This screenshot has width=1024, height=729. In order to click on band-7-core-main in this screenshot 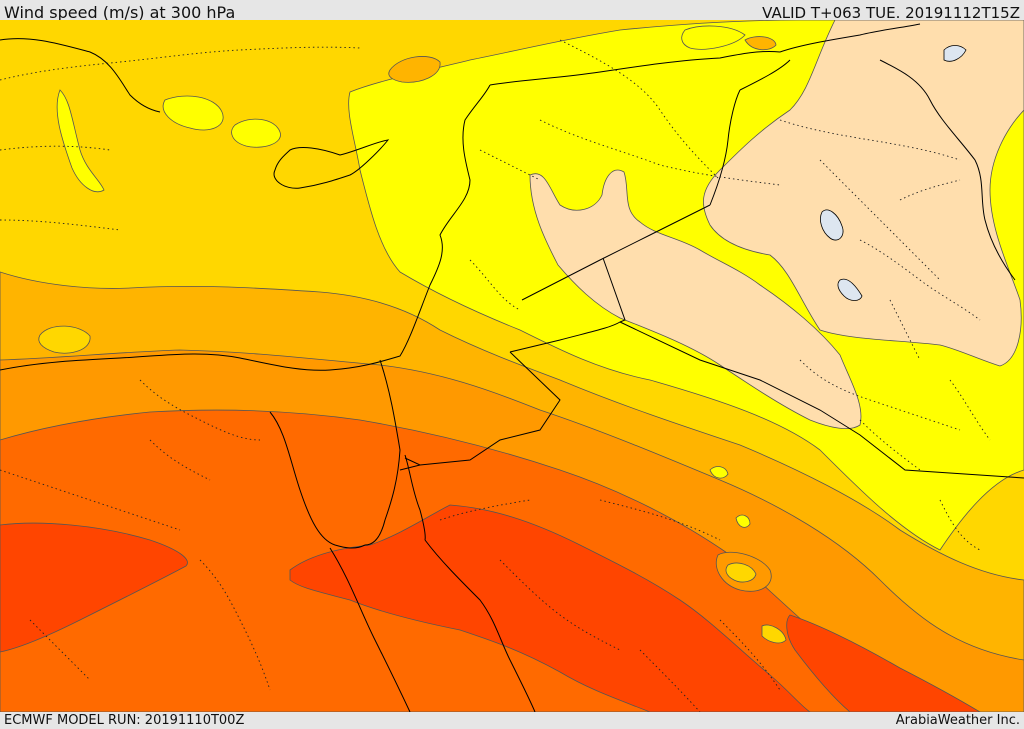, I will do `click(550, 608)`.